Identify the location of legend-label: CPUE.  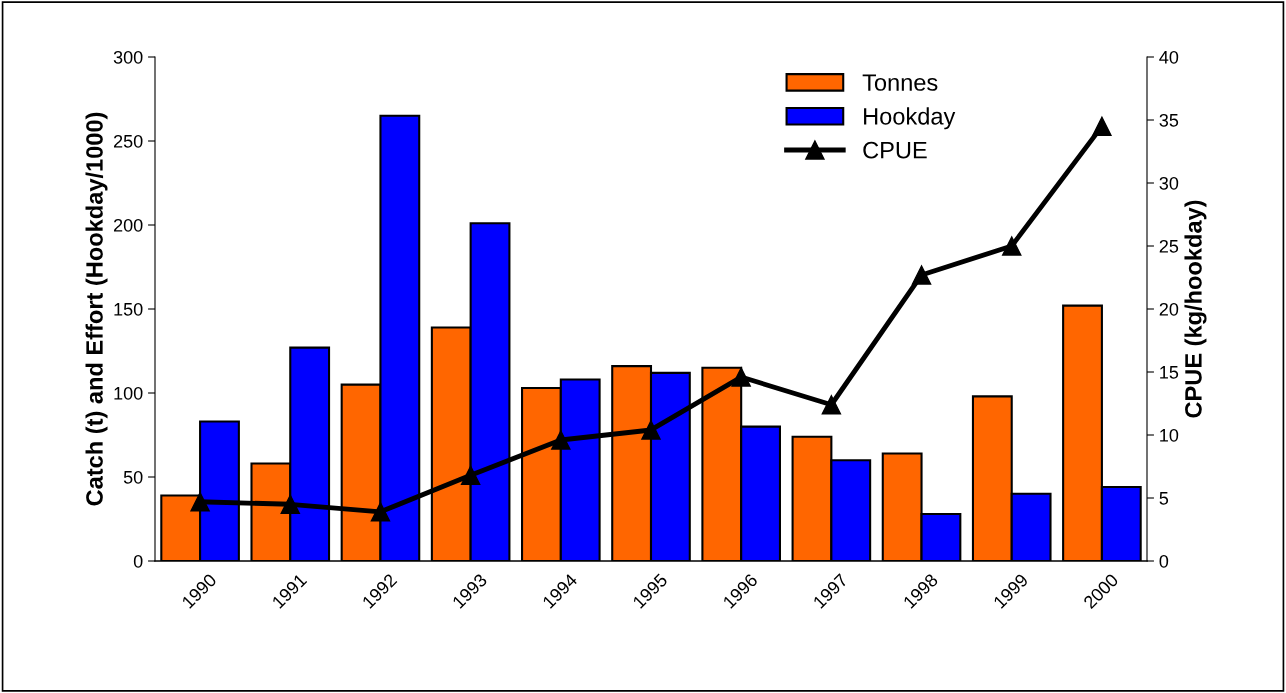
(895, 150).